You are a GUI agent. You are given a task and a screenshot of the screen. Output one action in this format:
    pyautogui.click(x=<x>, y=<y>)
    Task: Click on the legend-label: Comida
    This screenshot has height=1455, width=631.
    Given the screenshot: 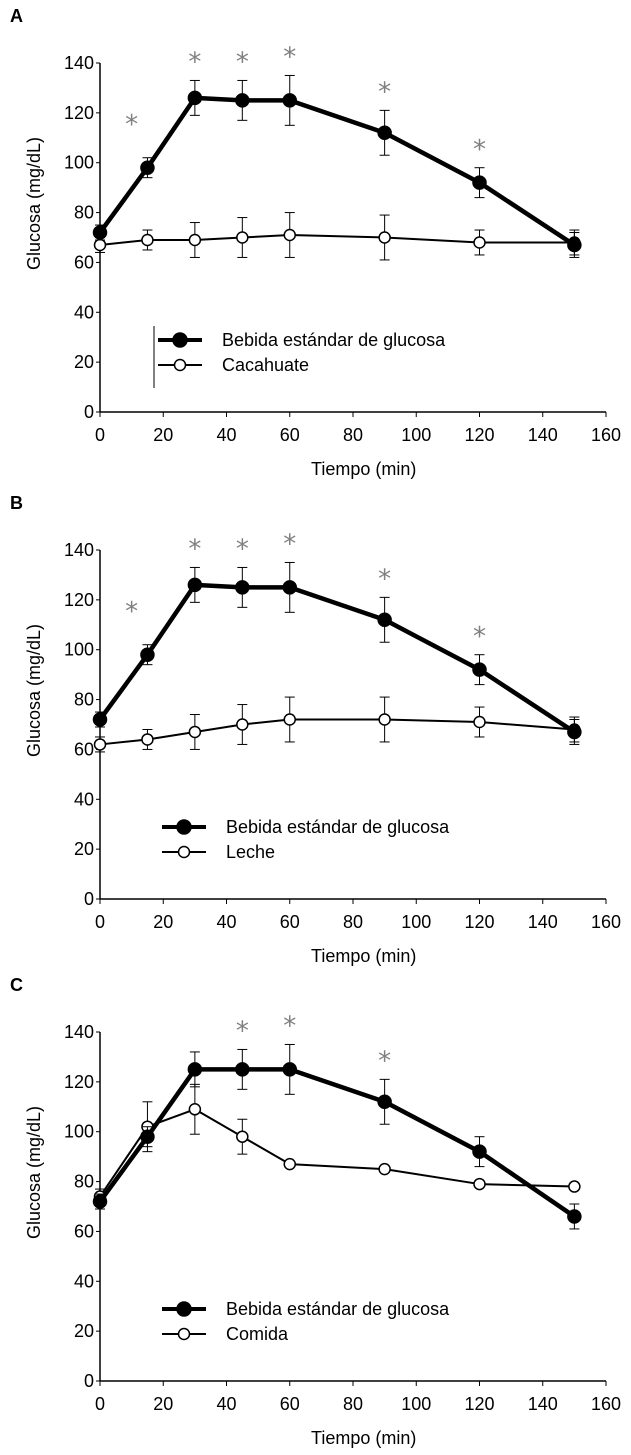 What is the action you would take?
    pyautogui.click(x=257, y=1334)
    